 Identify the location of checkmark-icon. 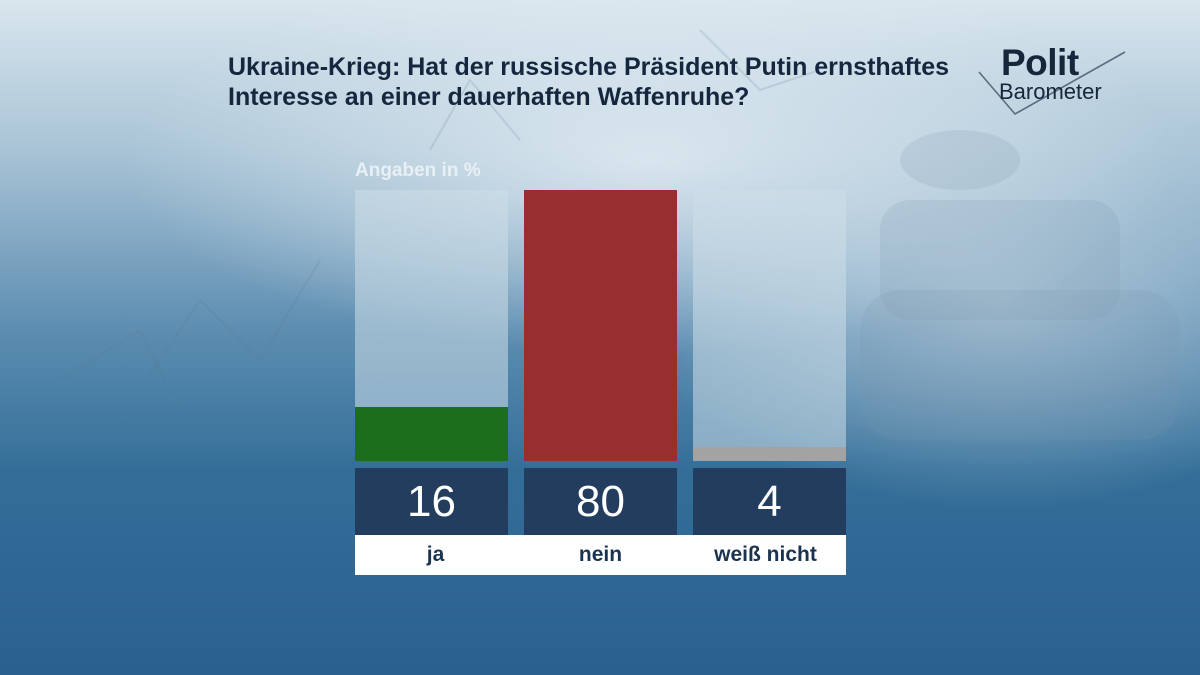
(1052, 83).